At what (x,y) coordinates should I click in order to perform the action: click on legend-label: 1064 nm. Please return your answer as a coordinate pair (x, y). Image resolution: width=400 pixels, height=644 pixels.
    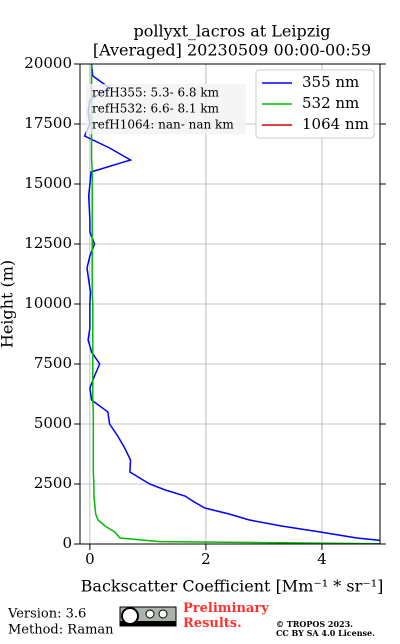
    Looking at the image, I should click on (335, 124).